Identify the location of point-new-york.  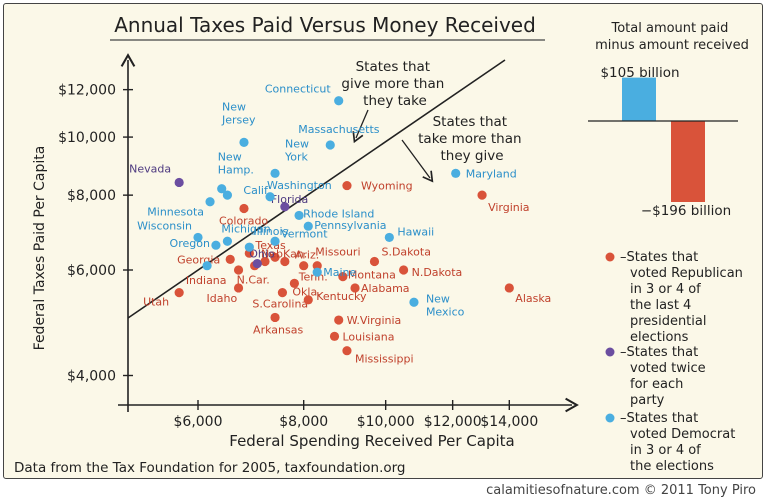
(275, 173).